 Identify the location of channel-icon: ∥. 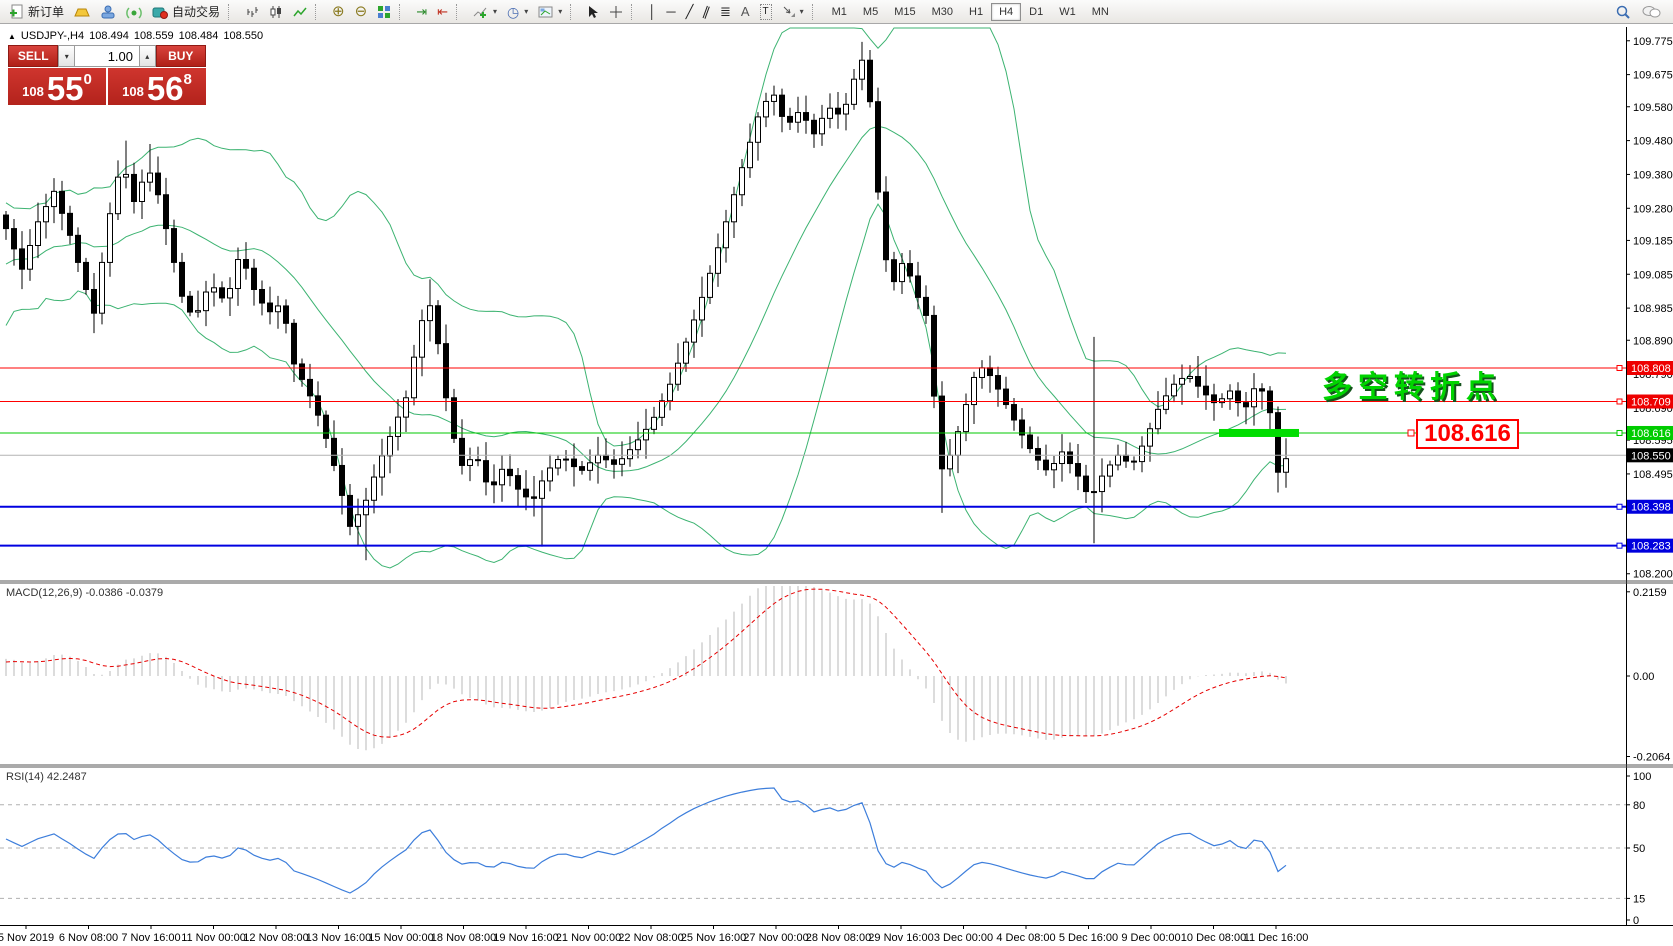
(707, 11).